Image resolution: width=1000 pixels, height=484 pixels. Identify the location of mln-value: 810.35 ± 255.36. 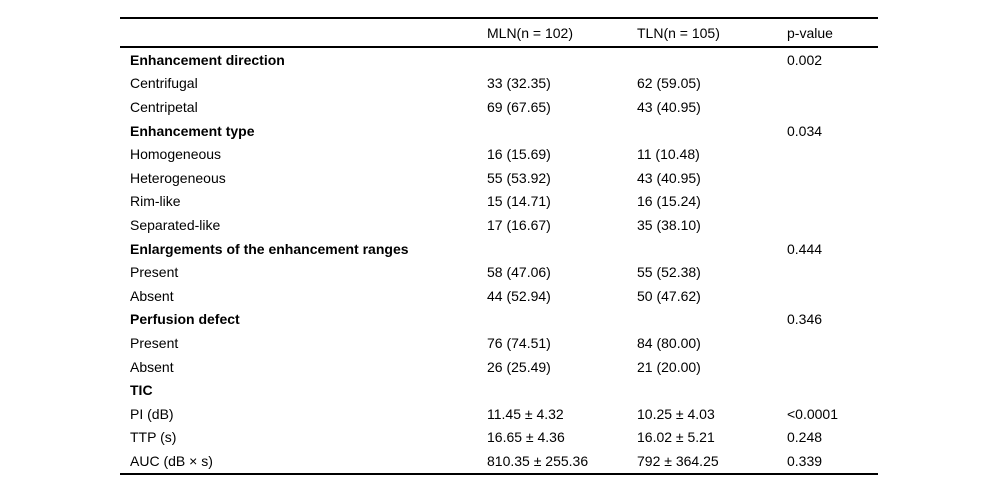
(538, 460).